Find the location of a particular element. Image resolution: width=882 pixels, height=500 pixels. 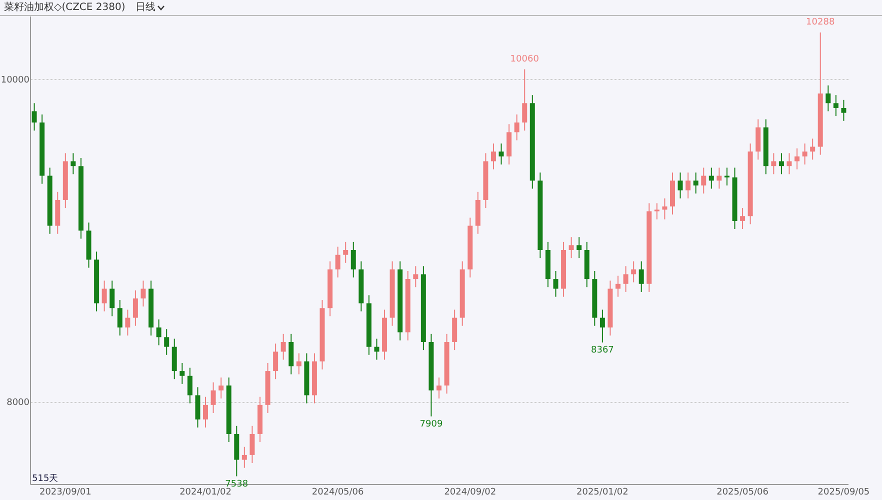

chart-subtitle: 日线 is located at coordinates (145, 7).